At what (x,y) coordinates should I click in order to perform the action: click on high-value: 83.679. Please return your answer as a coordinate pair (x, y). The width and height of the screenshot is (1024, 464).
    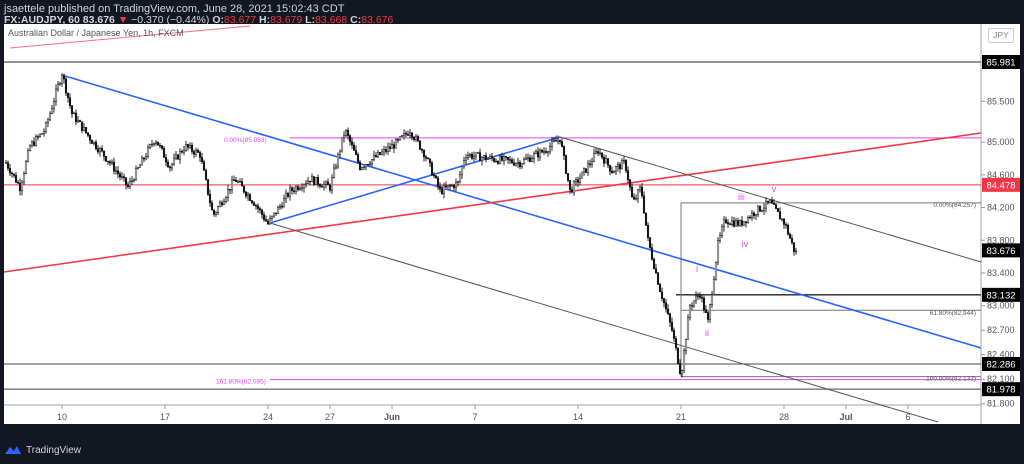
    Looking at the image, I should click on (286, 20).